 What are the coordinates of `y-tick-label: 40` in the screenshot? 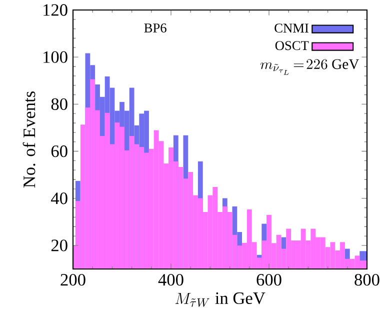 It's located at (59, 198).